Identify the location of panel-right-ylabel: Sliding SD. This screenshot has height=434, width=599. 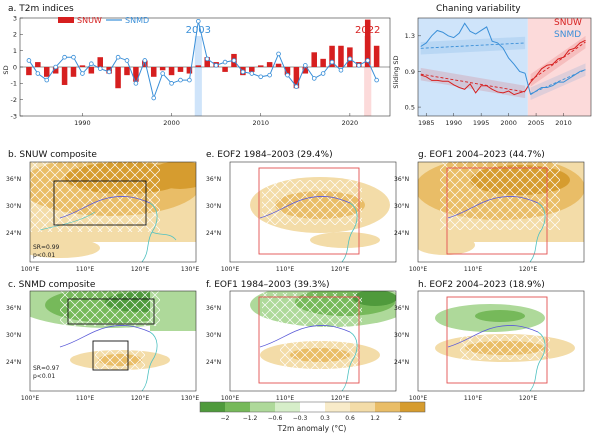
(396, 71).